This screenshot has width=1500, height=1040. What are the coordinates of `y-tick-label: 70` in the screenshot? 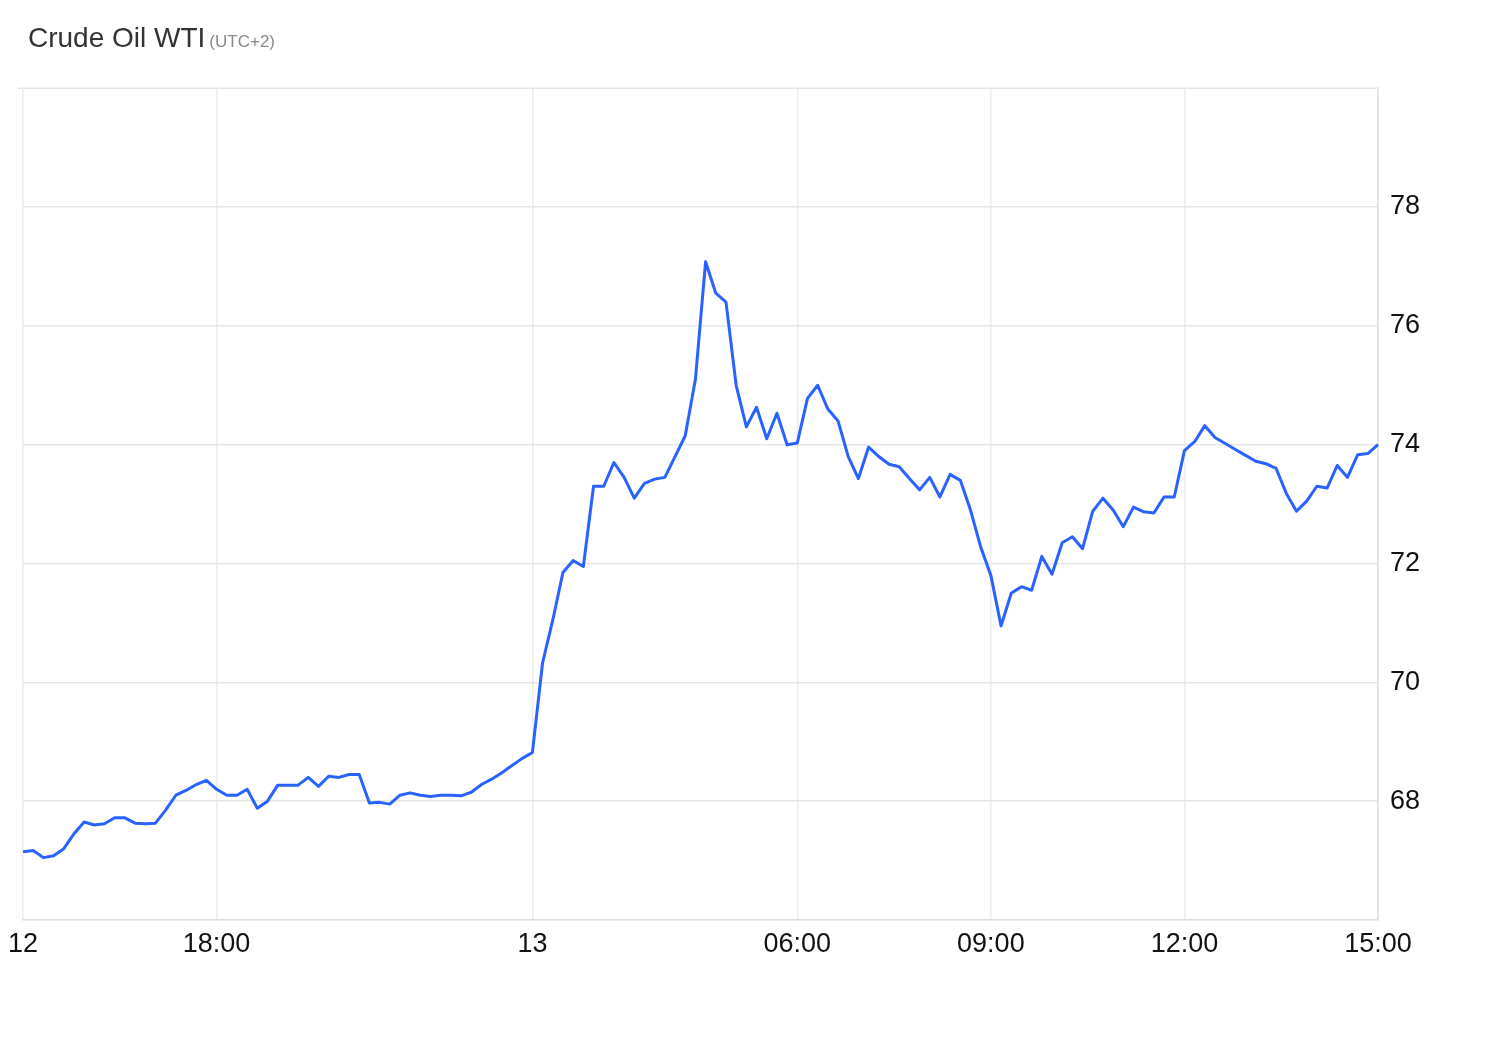 It's located at (1405, 680).